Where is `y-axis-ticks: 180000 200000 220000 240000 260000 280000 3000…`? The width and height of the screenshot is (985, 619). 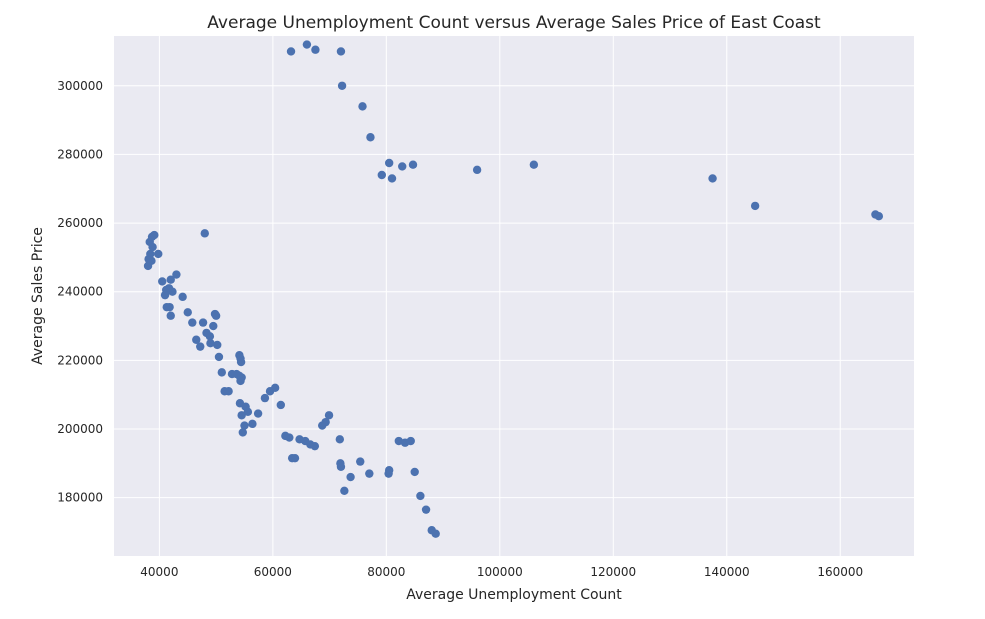 y-axis-ticks: 180000 200000 220000 240000 260000 280000 3000… is located at coordinates (80, 292).